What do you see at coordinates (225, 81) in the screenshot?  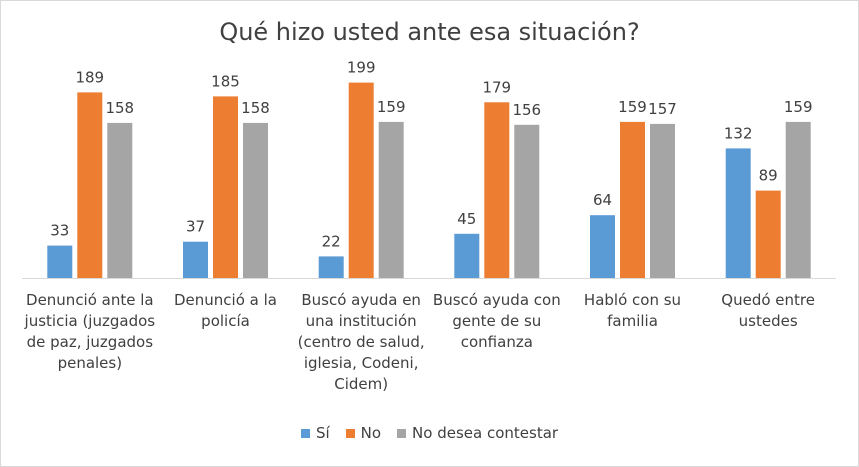 I see `data-label: 185` at bounding box center [225, 81].